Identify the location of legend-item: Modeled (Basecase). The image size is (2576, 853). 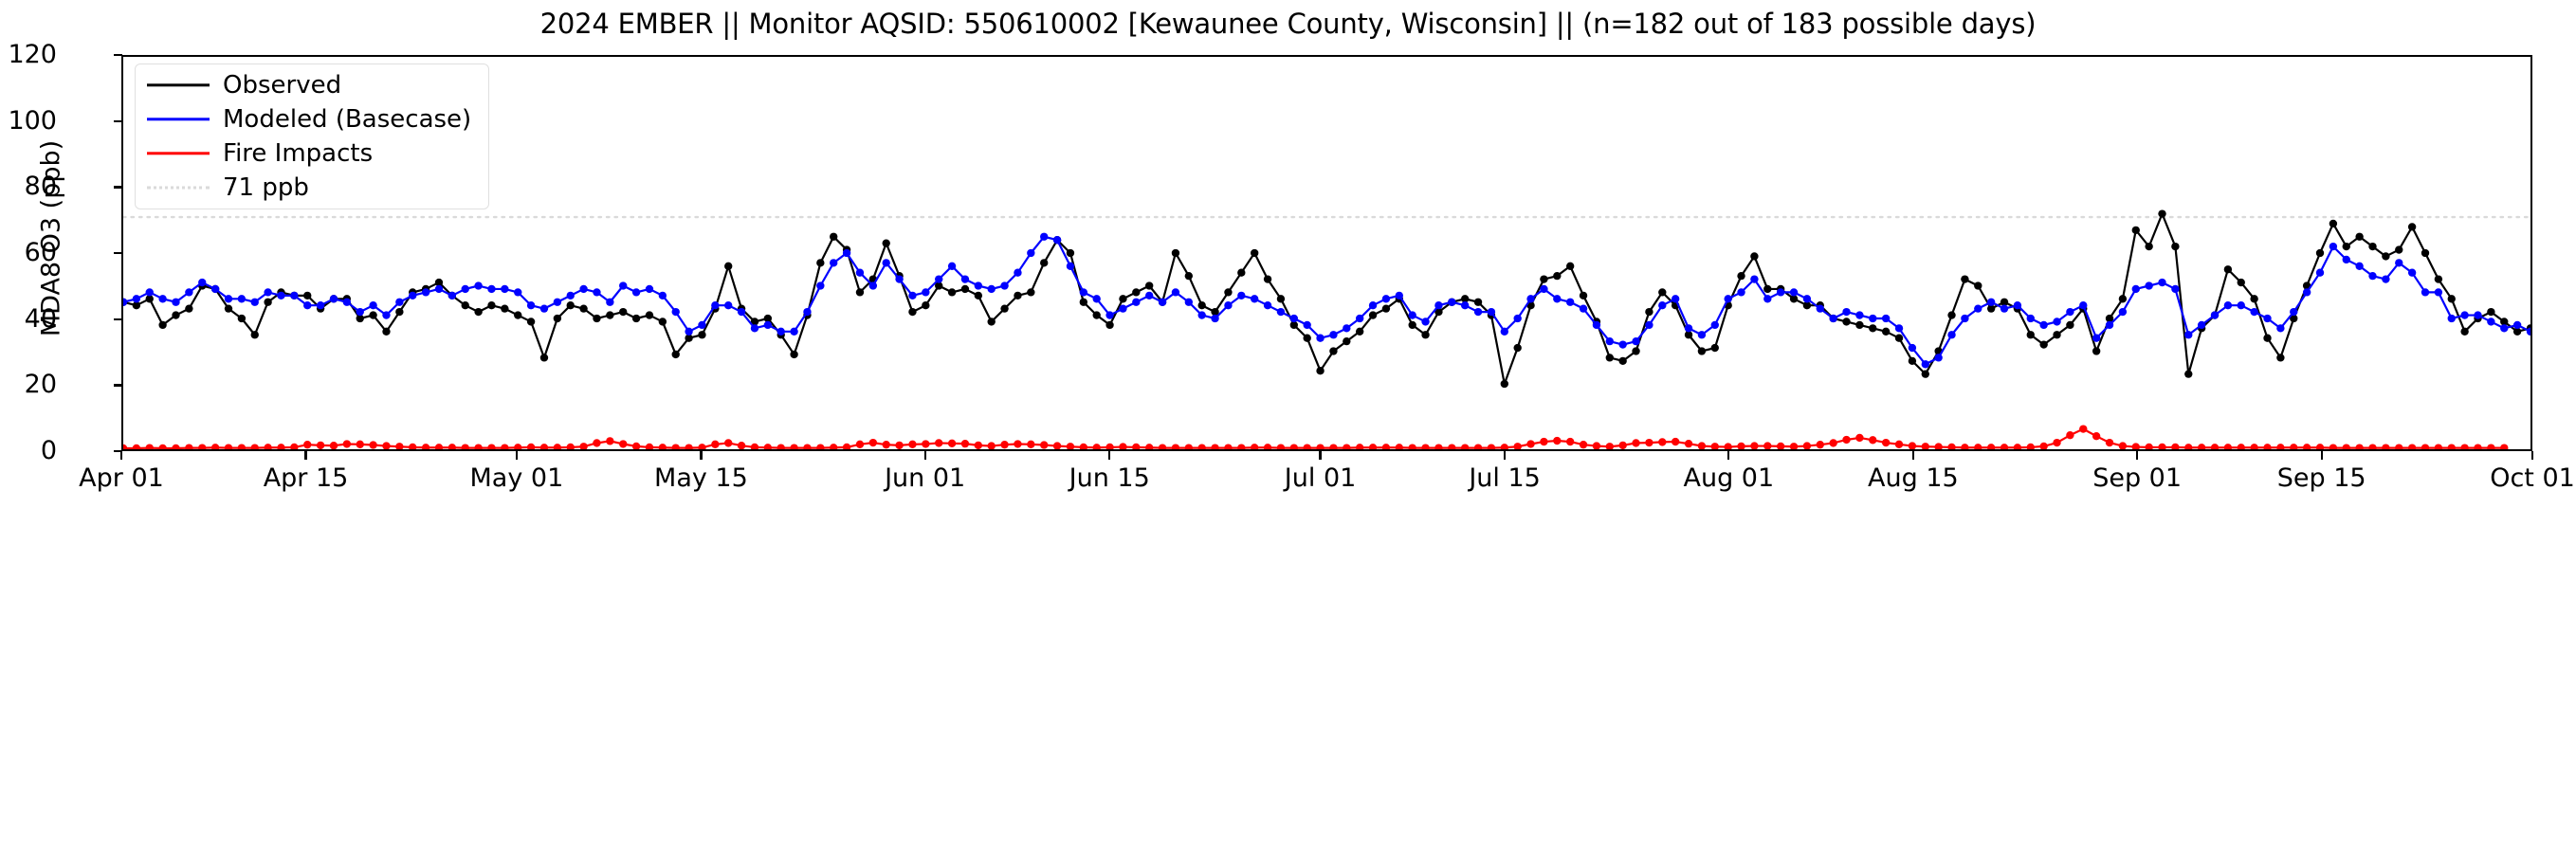
(309, 119).